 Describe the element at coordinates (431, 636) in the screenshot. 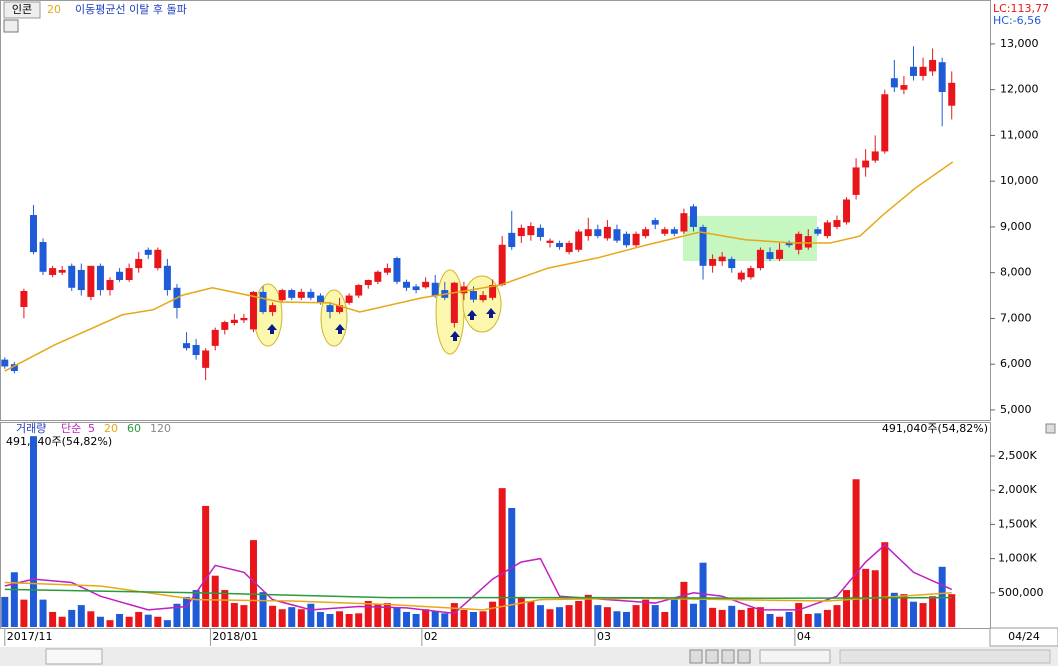

I see `x-tick-label: 02` at that location.